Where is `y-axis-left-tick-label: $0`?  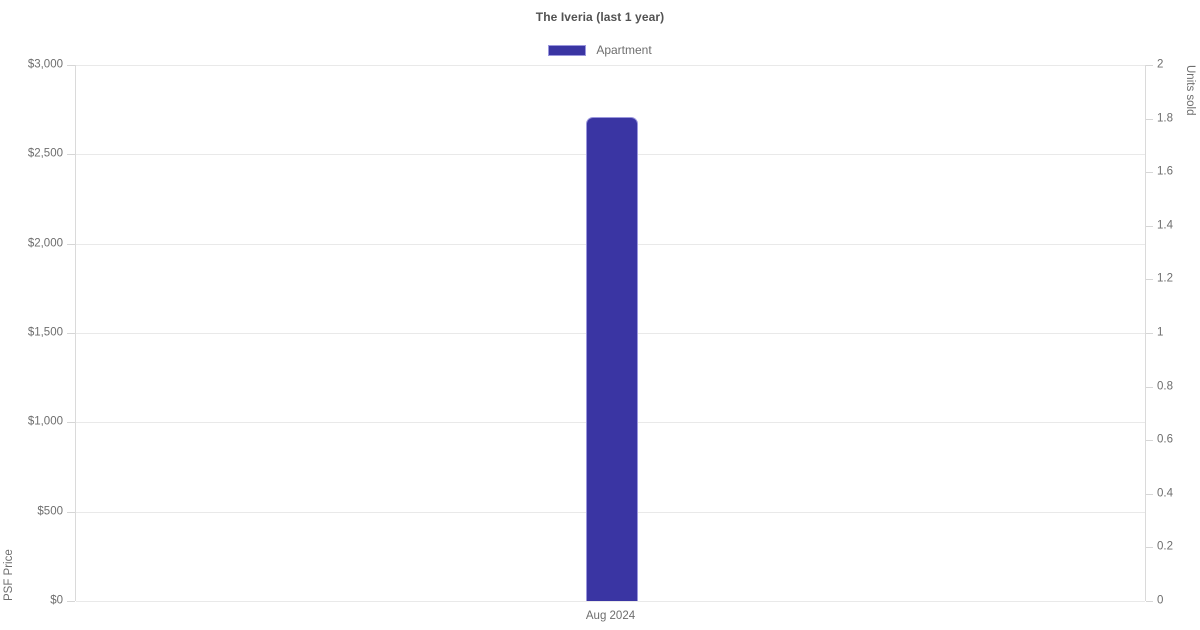
y-axis-left-tick-label: $0 is located at coordinates (56, 600).